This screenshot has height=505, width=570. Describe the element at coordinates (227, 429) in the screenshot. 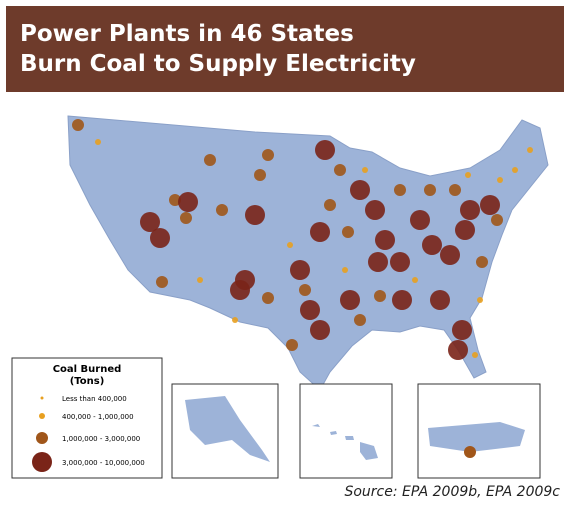

I see `alaska` at that location.